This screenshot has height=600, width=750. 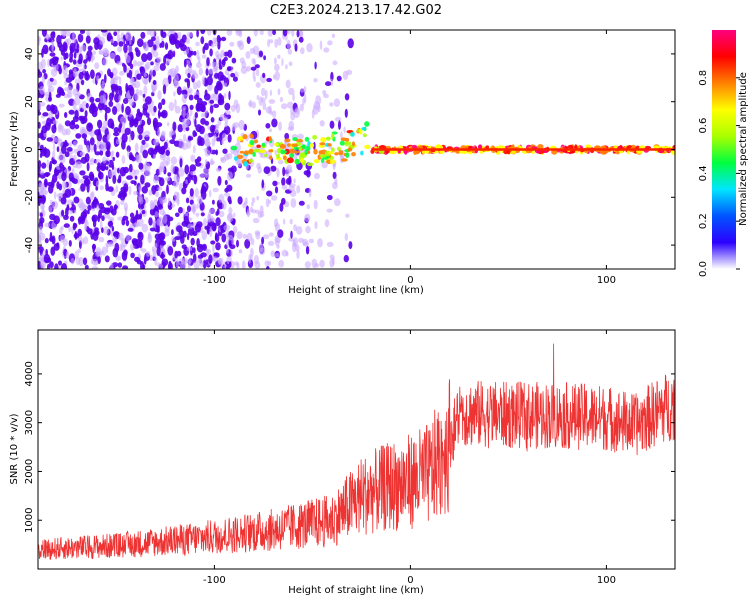 I want to click on spectrogram-y-tick-label: 40, so click(x=29, y=54).